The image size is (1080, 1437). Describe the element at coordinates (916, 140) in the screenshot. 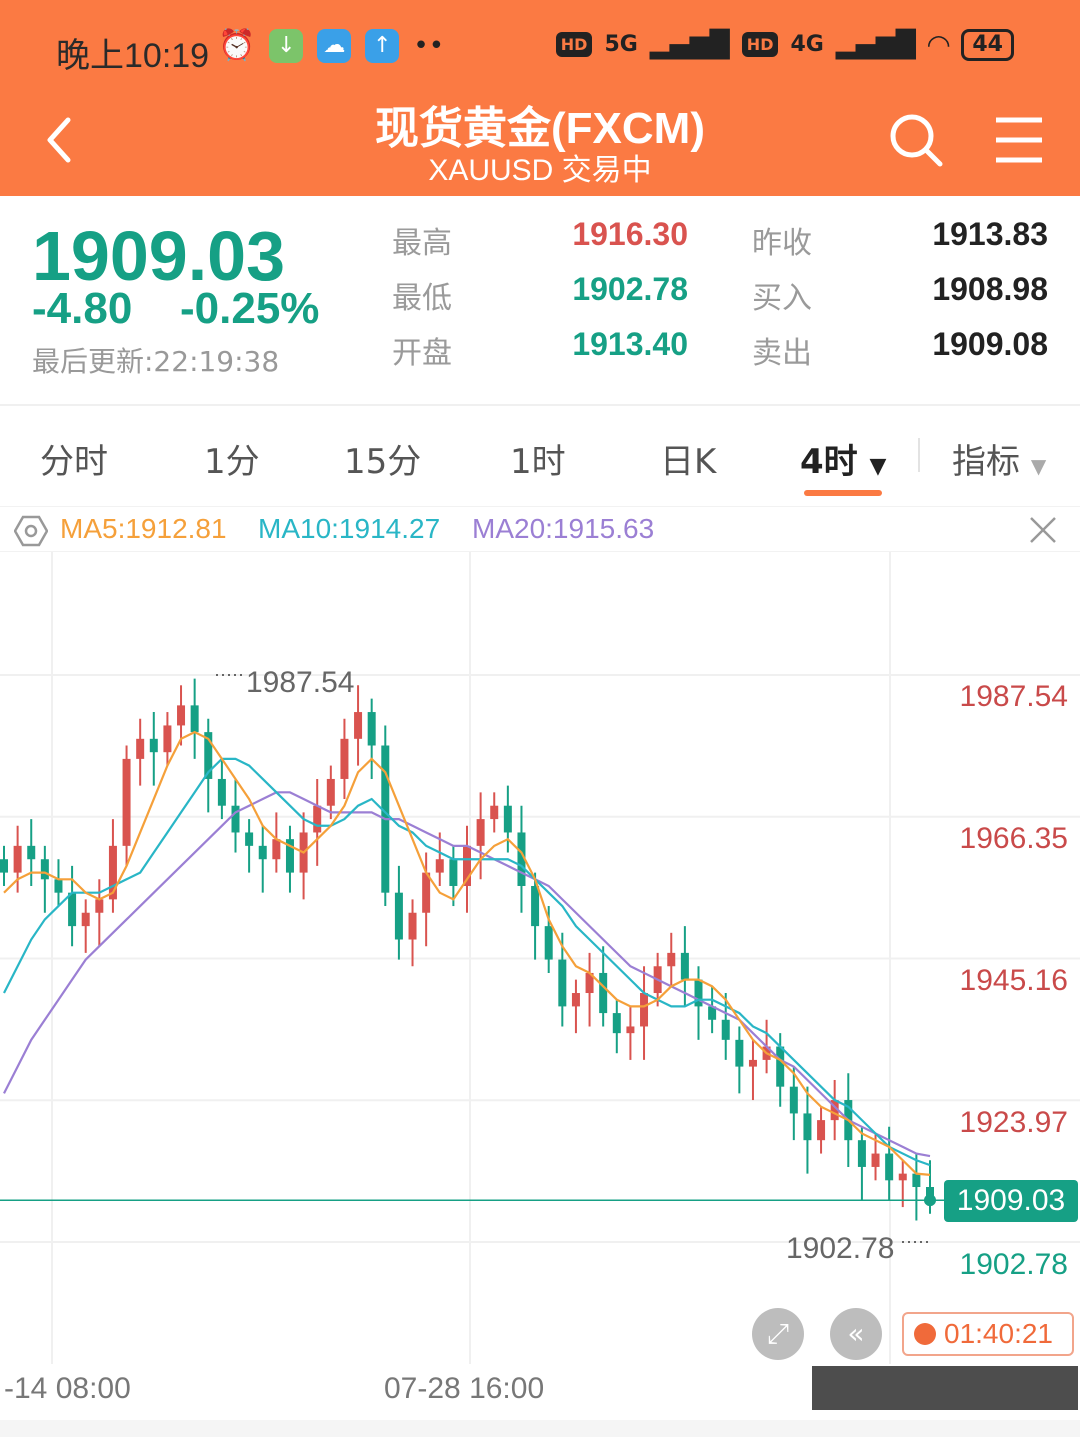

I see `search-button` at that location.